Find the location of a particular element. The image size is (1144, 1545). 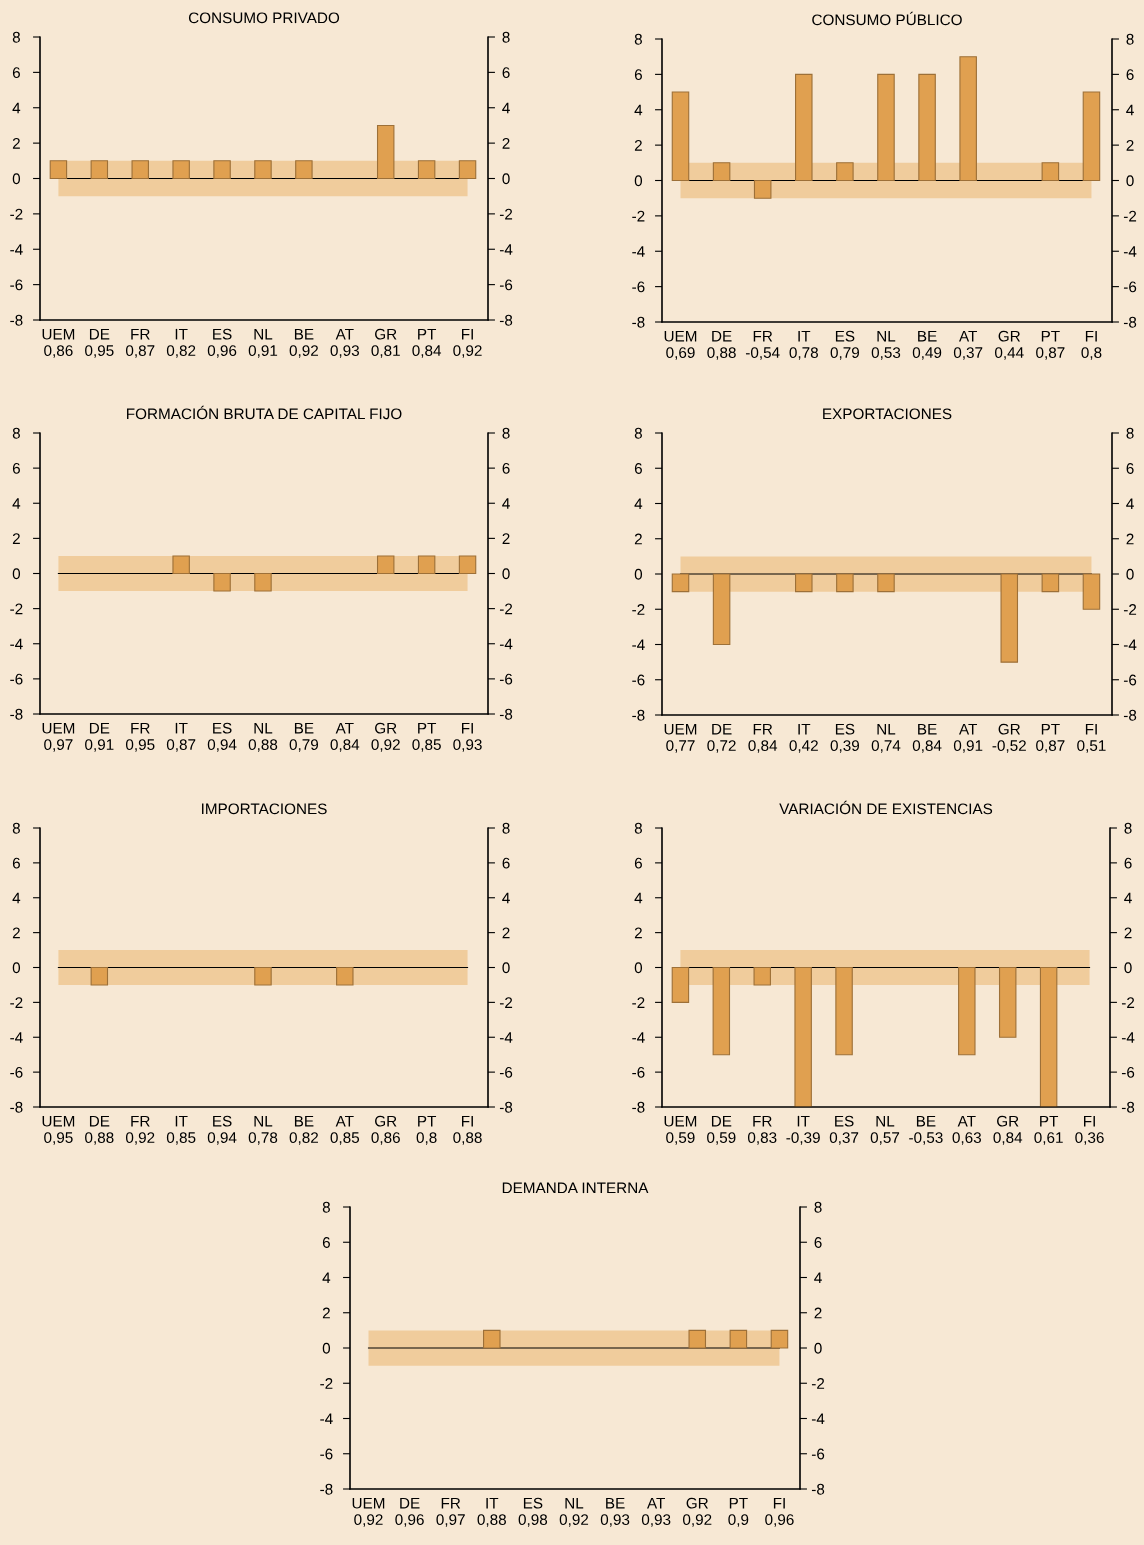

x-tick-label: FI 0,8 is located at coordinates (1091, 345).